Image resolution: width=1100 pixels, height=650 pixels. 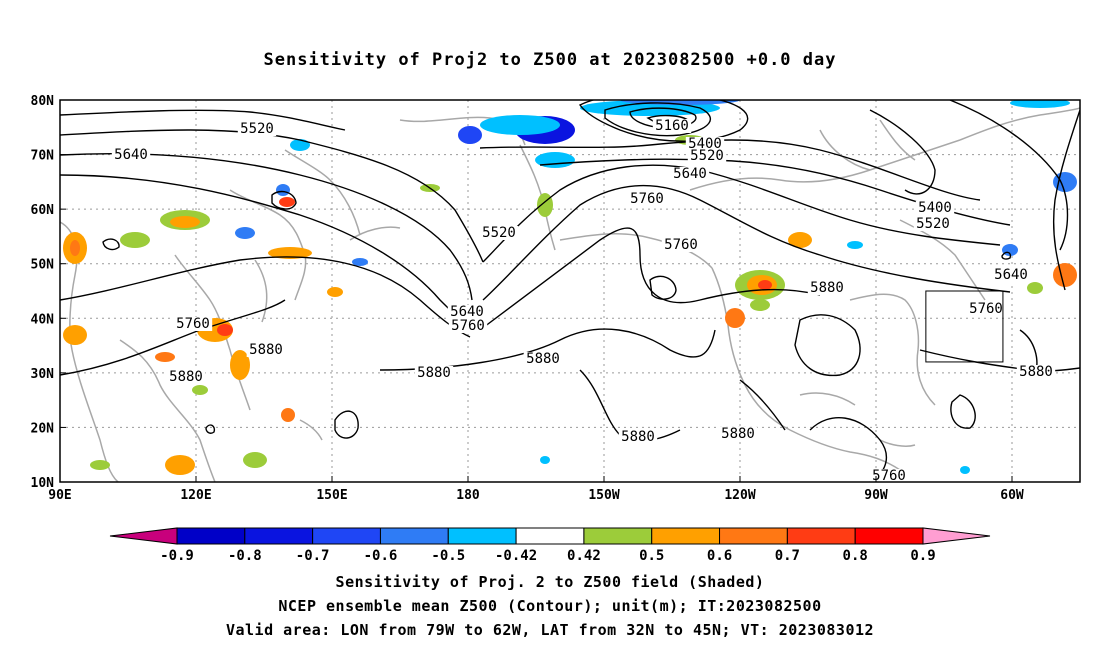 I want to click on colorbar-label: -0.5, so click(x=448, y=556).